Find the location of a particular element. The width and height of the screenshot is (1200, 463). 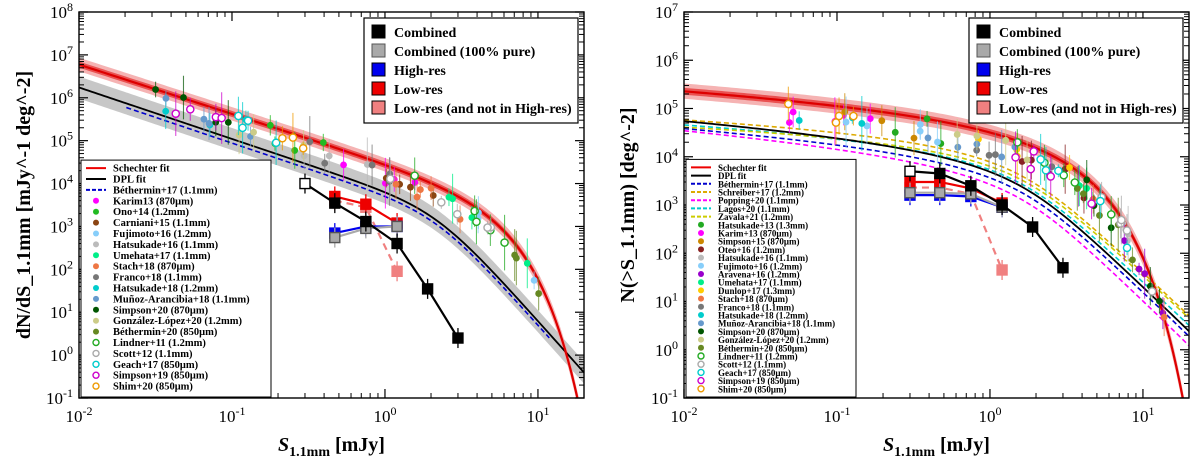

legend-lit-label: Oteo+16 (1.2mm) is located at coordinates (751, 250).